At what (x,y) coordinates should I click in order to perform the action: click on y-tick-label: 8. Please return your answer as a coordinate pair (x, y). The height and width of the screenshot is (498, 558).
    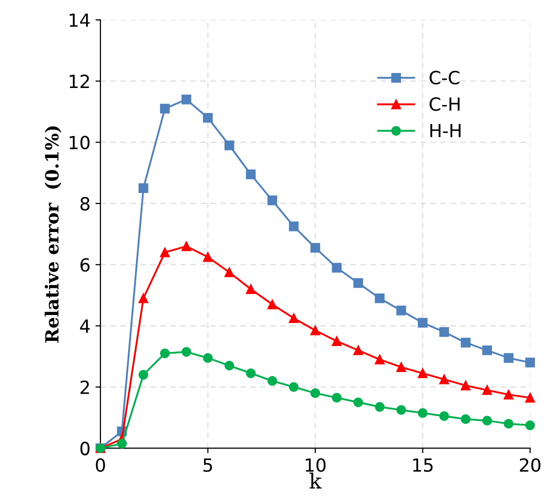
    Looking at the image, I should click on (85, 203).